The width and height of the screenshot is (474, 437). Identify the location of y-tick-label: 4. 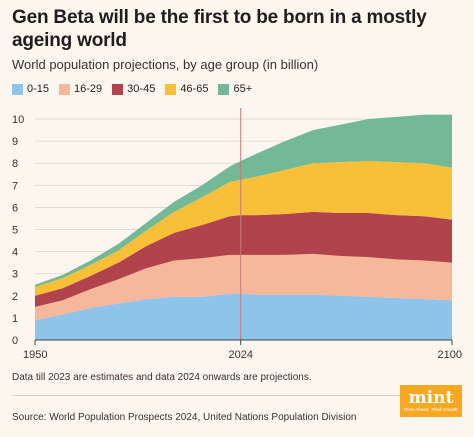
(15, 253).